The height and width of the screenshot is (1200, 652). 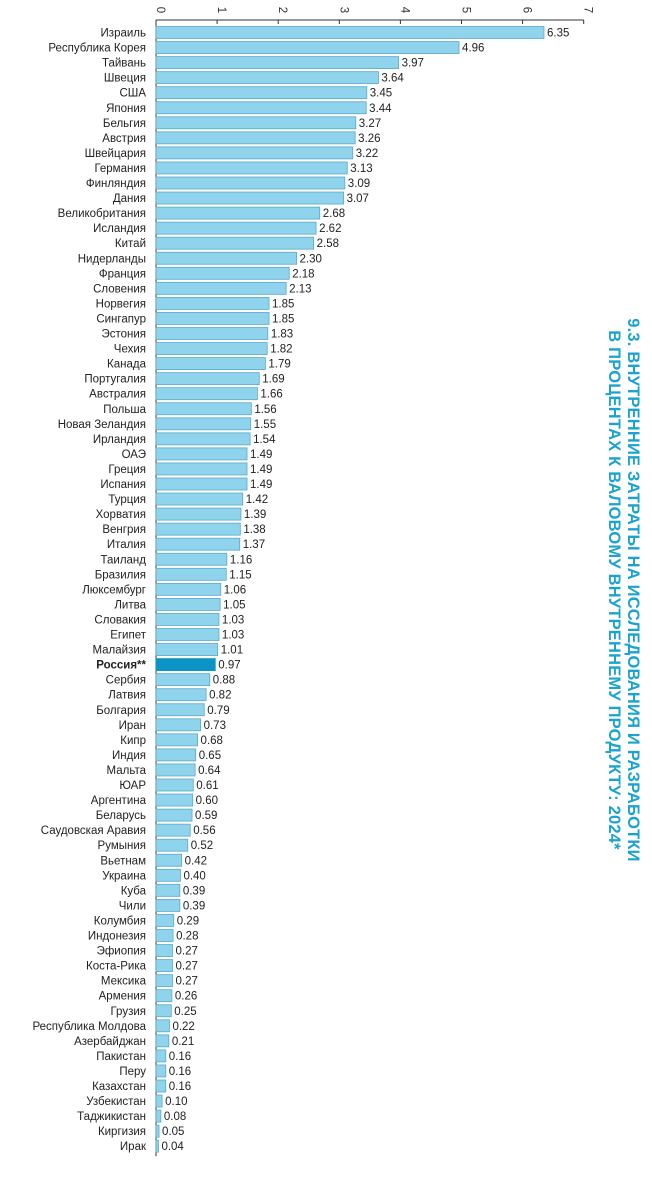 I want to click on category-label: Аргентина, so click(x=119, y=801).